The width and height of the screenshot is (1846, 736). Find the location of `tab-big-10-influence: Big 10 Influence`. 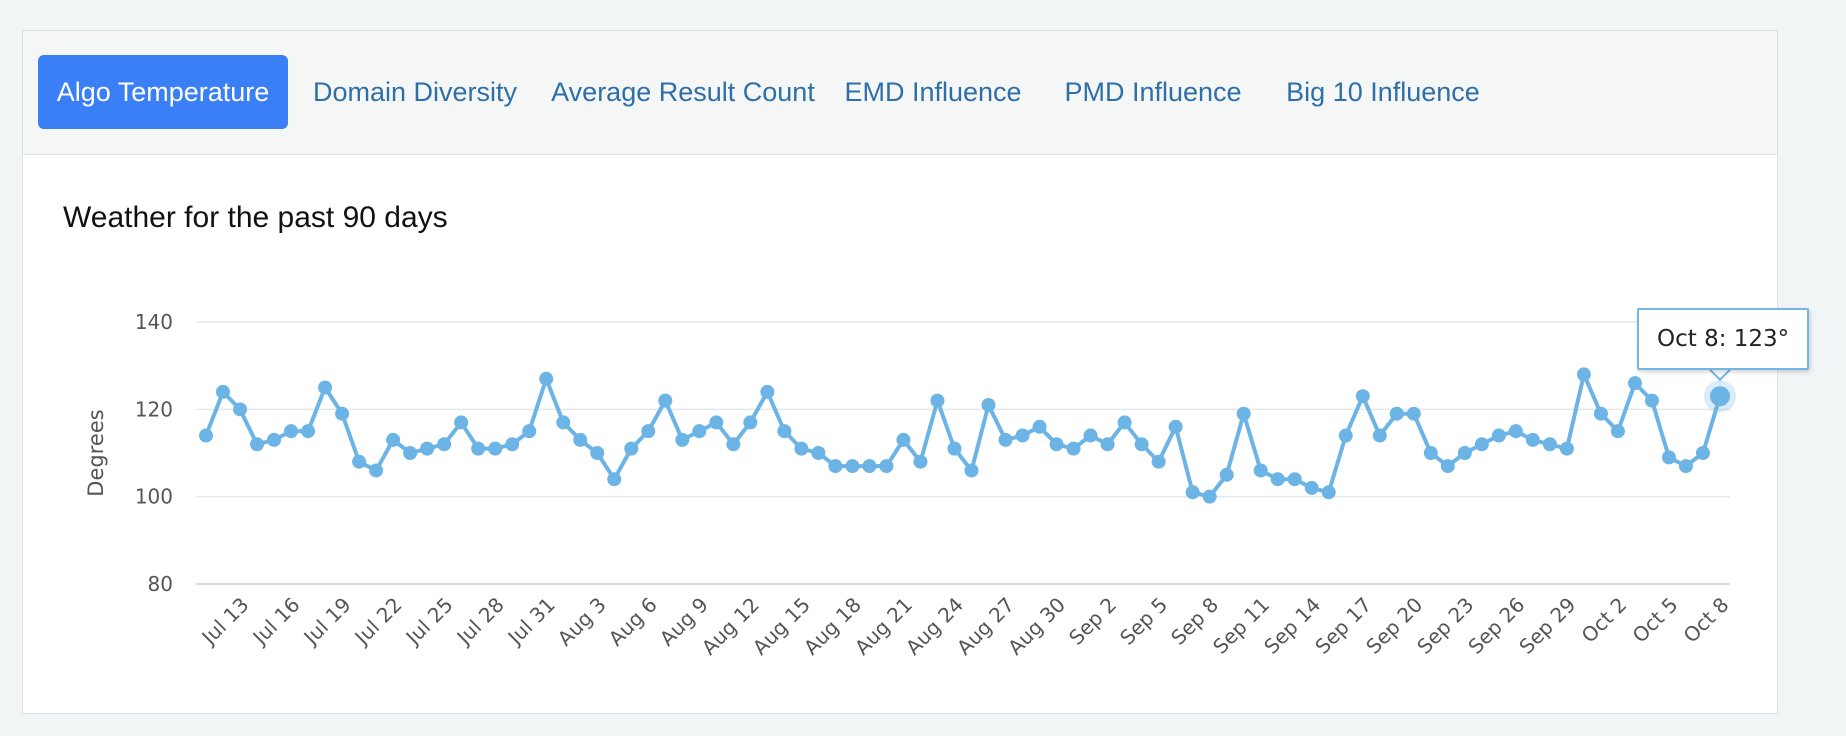

tab-big-10-influence: Big 10 Influence is located at coordinates (1383, 92).